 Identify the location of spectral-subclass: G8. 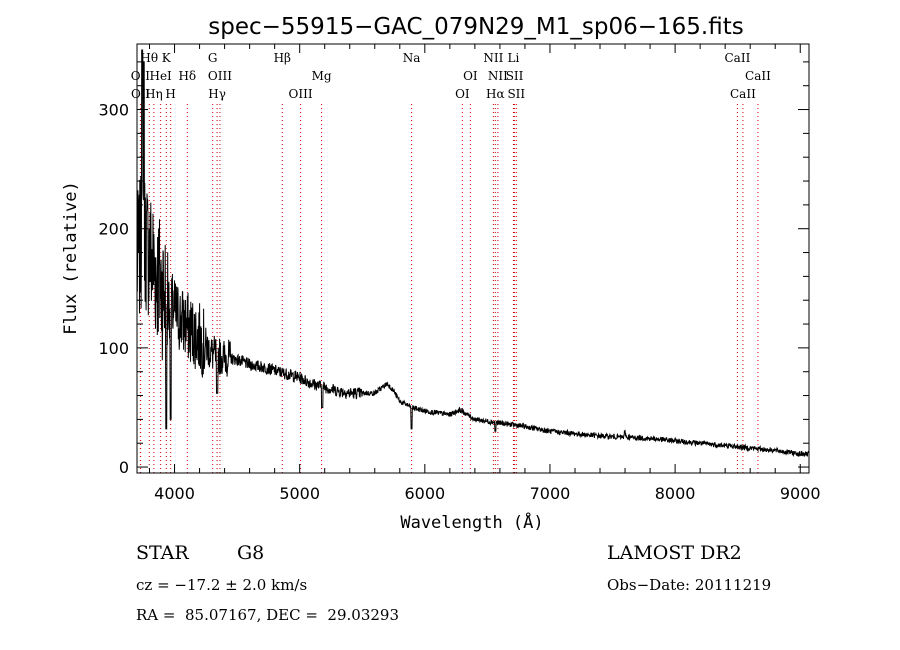
(251, 553).